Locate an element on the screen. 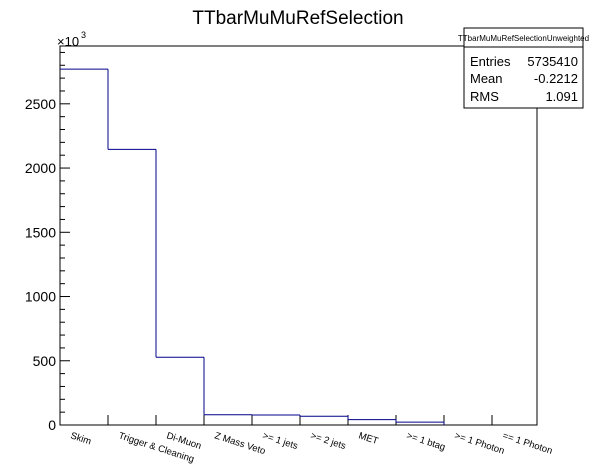  y-scale-exponent: 3 is located at coordinates (83, 35).